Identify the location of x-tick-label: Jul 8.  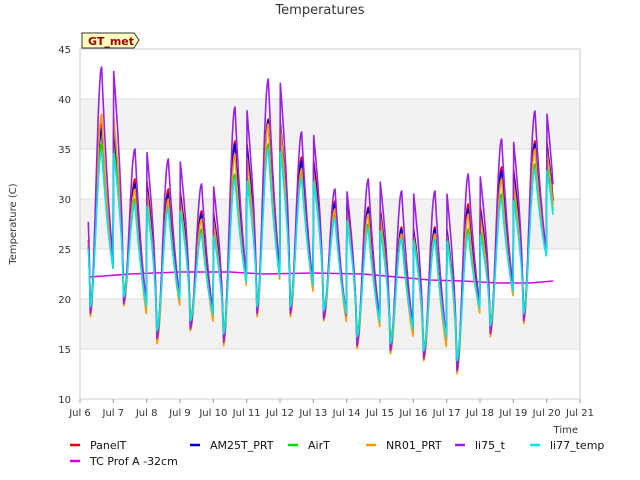
(146, 413).